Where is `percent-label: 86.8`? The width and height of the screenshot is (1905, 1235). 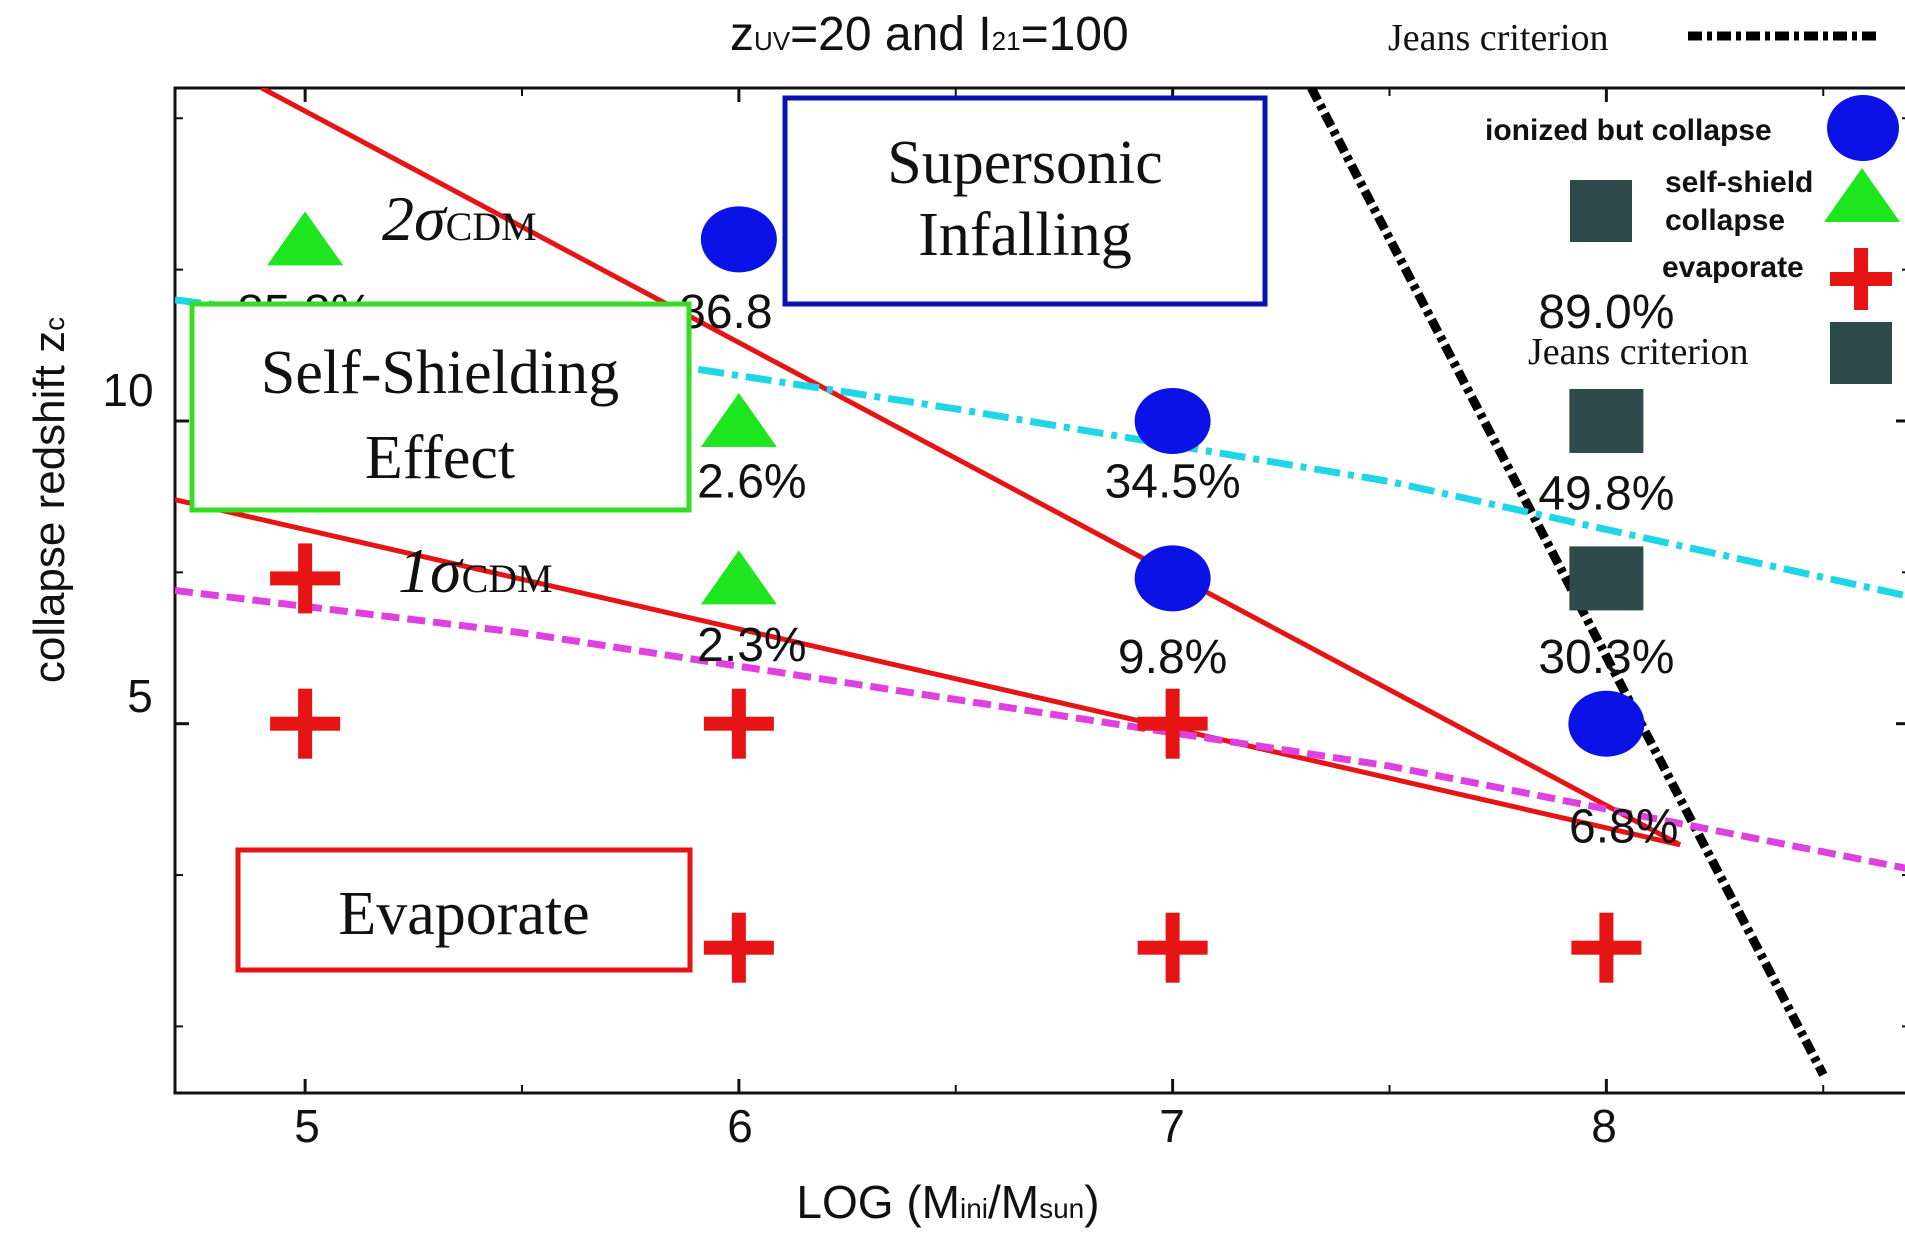
percent-label: 86.8 is located at coordinates (725, 312).